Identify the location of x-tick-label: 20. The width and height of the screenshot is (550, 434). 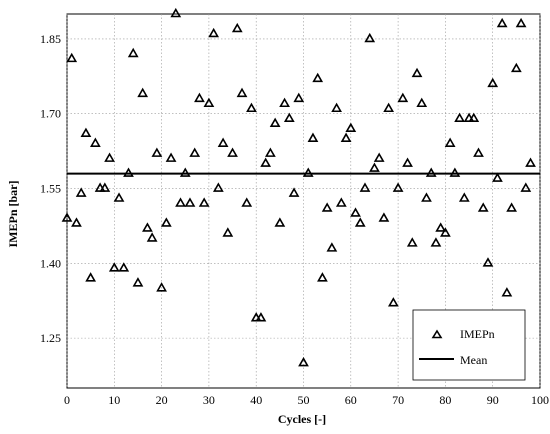
(162, 400).